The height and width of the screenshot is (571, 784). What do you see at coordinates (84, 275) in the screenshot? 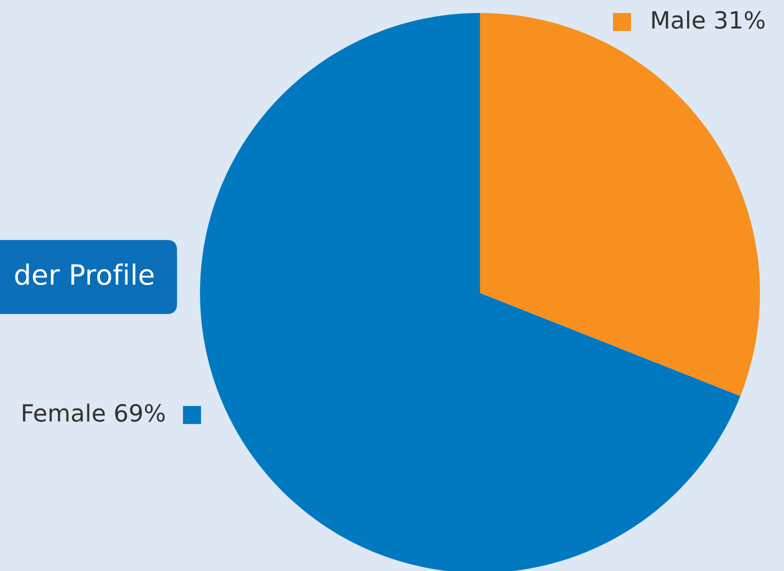
I see `text: der Profile` at bounding box center [84, 275].